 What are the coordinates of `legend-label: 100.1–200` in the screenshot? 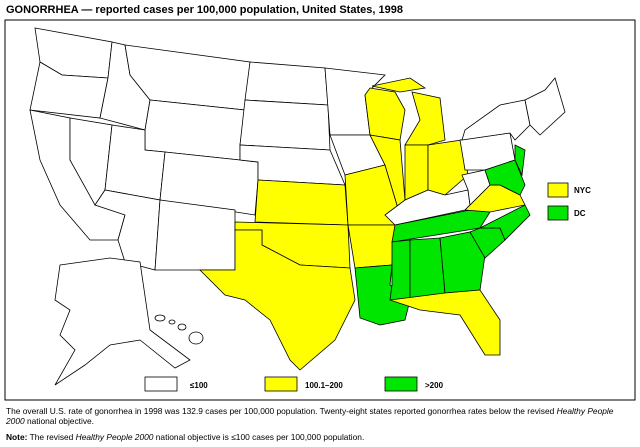 It's located at (324, 385).